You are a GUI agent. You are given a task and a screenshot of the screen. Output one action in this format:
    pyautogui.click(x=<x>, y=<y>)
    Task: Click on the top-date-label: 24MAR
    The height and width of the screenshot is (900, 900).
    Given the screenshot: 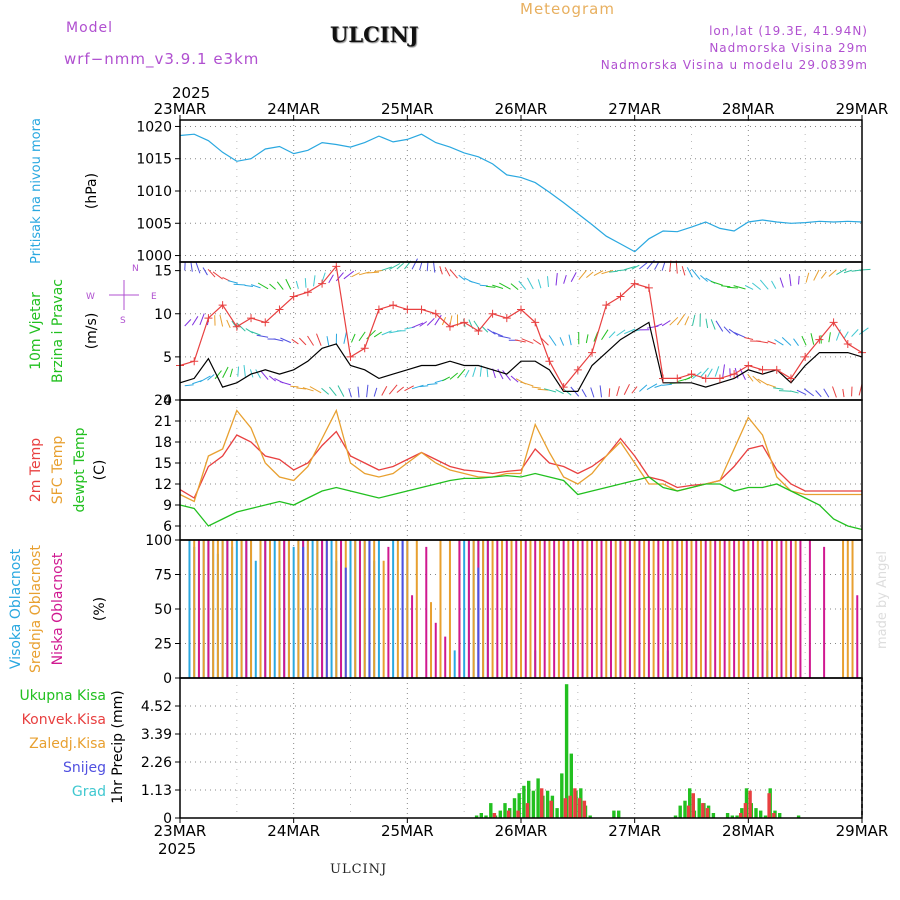 What is the action you would take?
    pyautogui.click(x=293, y=109)
    